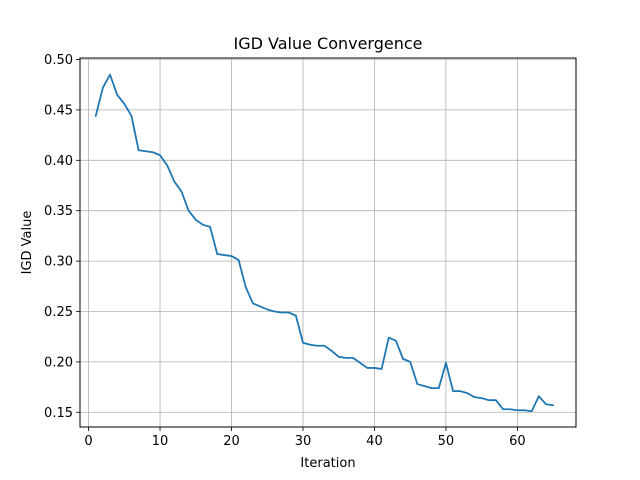  Describe the element at coordinates (58, 161) in the screenshot. I see `y-tick-label: 0.40` at that location.